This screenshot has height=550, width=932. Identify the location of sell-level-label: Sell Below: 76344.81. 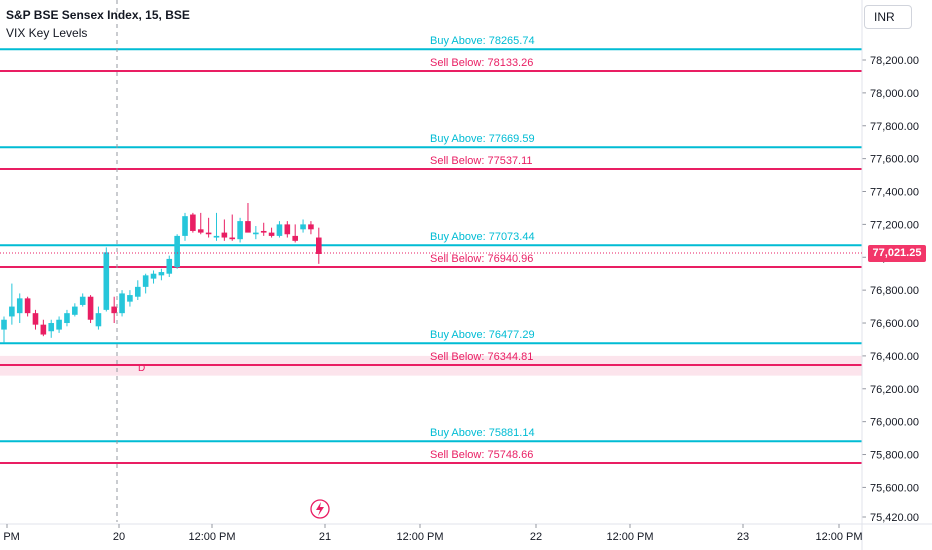
(481, 357).